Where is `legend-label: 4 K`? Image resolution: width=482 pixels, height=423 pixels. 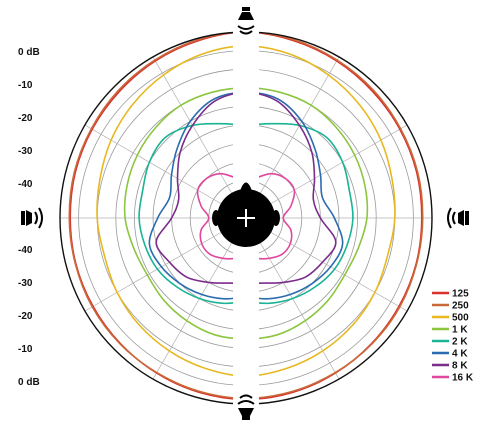
legend-label: 4 K is located at coordinates (460, 354).